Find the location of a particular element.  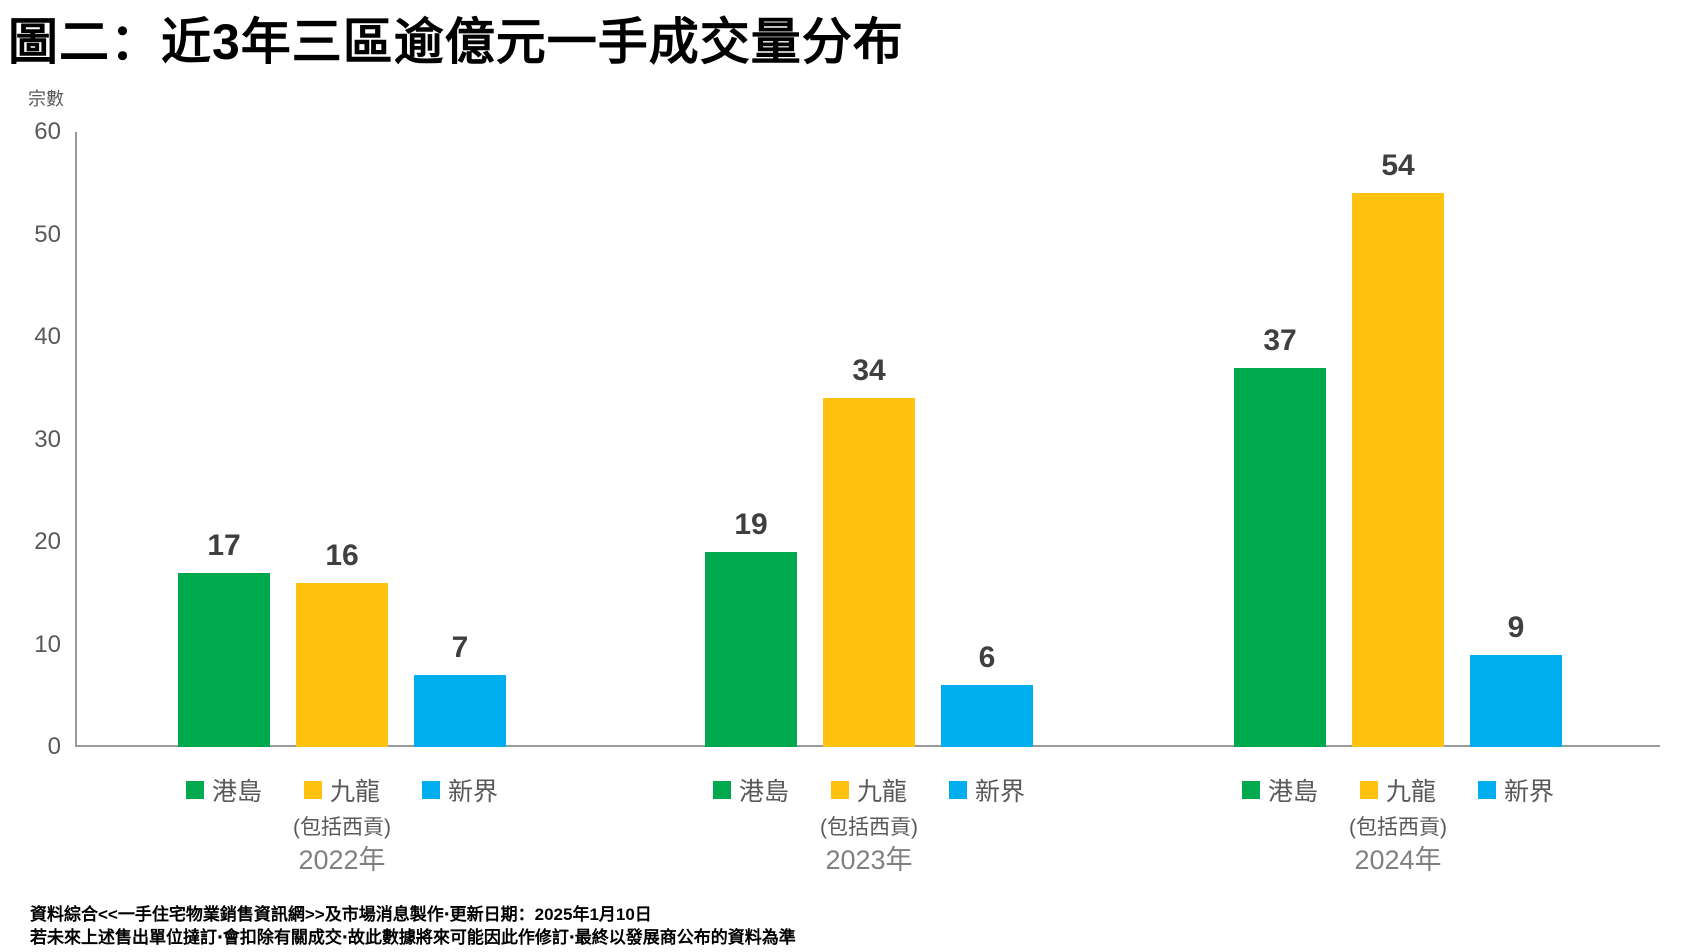

bar-value-label: 34 is located at coordinates (869, 370).